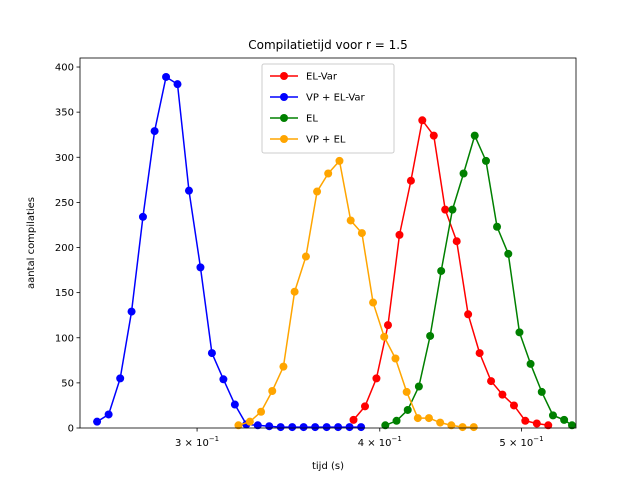 This screenshot has height=480, width=640. What do you see at coordinates (294, 119) in the screenshot?
I see `legend-item: EL` at bounding box center [294, 119].